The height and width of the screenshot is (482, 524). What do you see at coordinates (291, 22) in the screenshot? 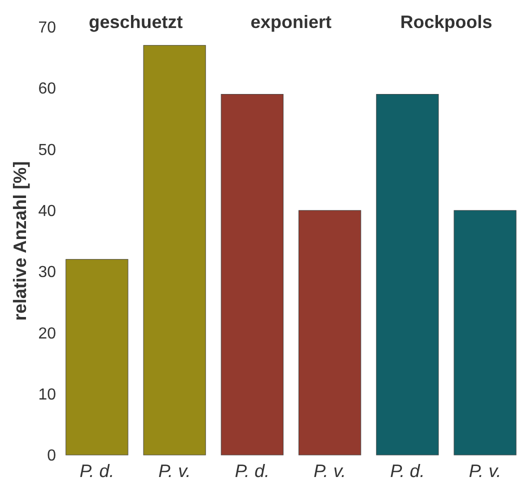
I see `annotation: exponiert` at bounding box center [291, 22].